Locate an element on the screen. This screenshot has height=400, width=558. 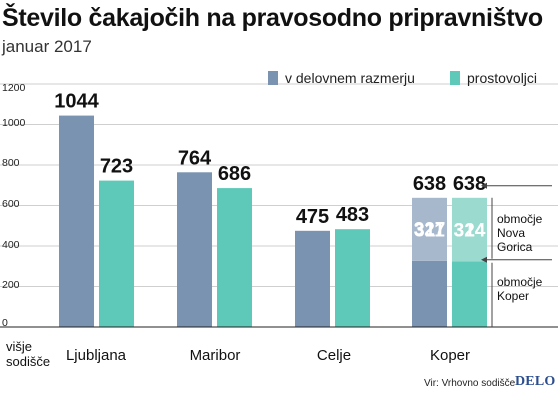
legend-swatch-volunteers is located at coordinates (455, 78).